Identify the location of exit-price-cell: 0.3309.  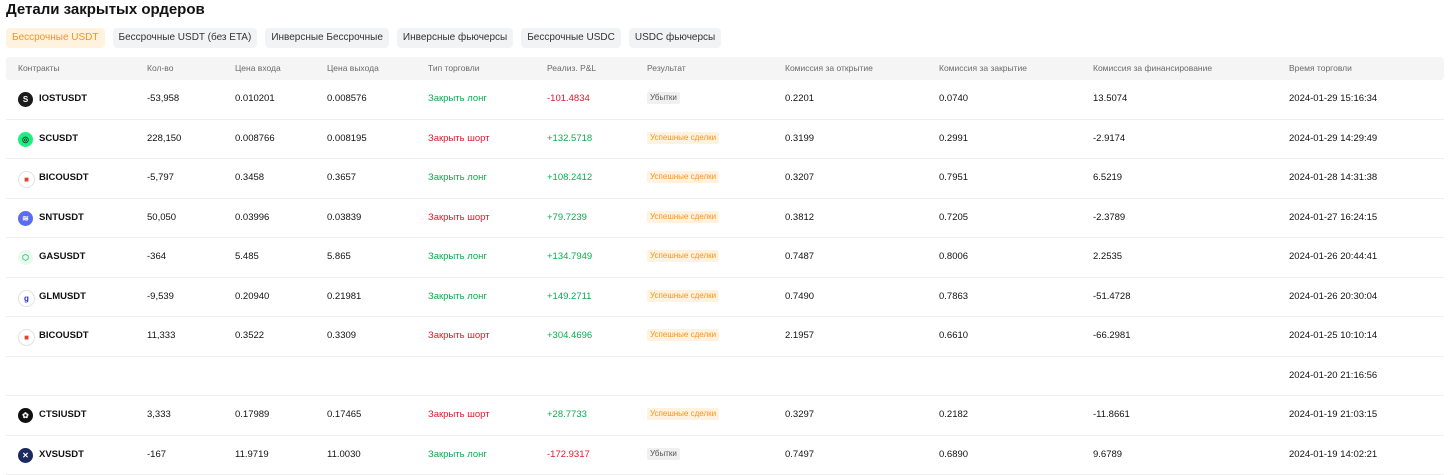
(341, 336).